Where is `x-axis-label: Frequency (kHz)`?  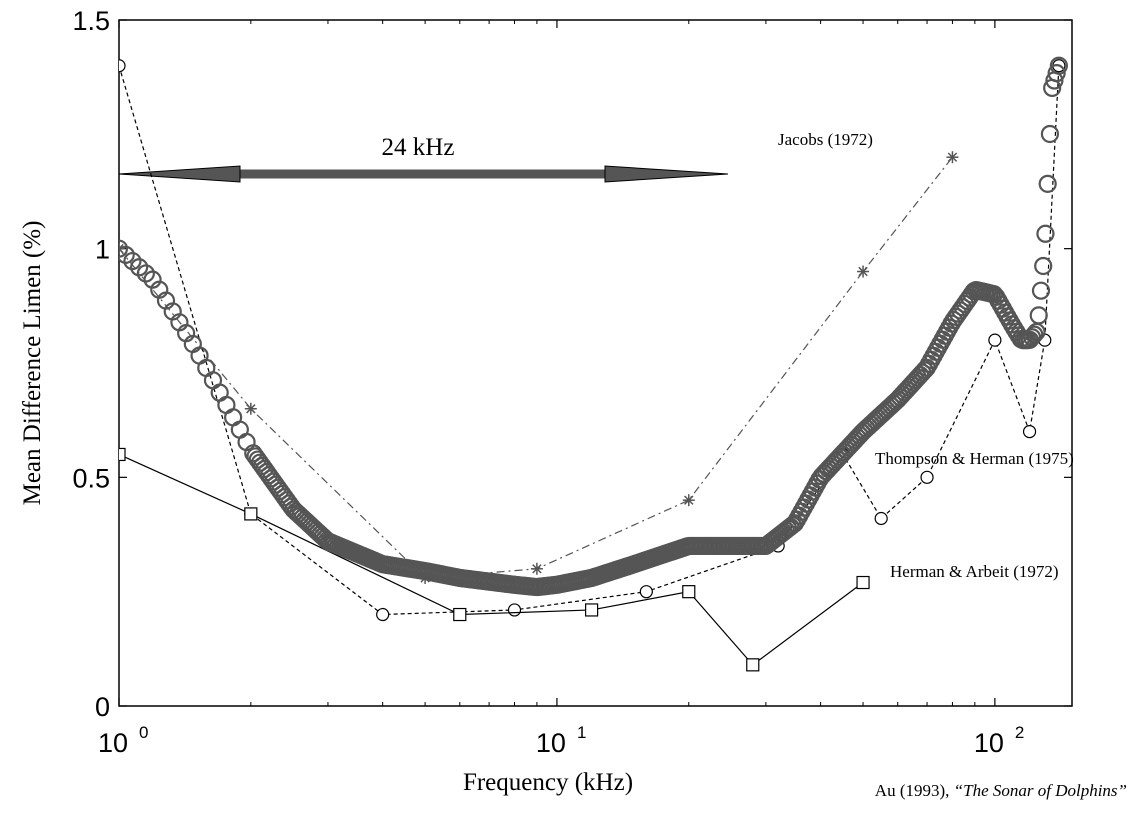 x-axis-label: Frequency (kHz) is located at coordinates (548, 782).